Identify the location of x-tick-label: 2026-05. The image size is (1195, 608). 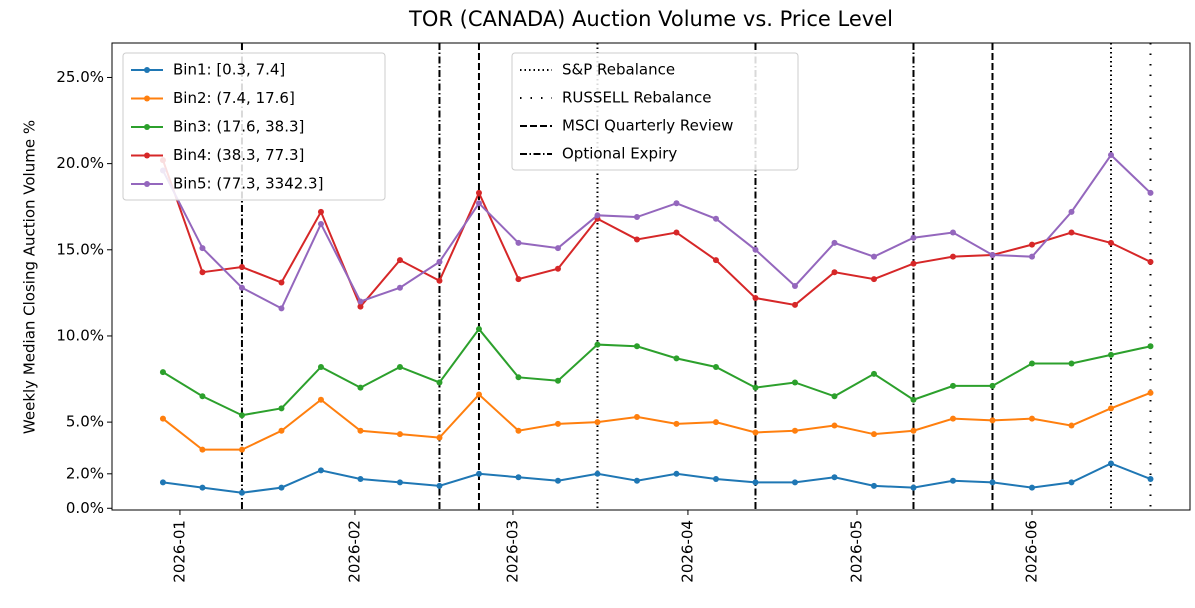
(857, 551).